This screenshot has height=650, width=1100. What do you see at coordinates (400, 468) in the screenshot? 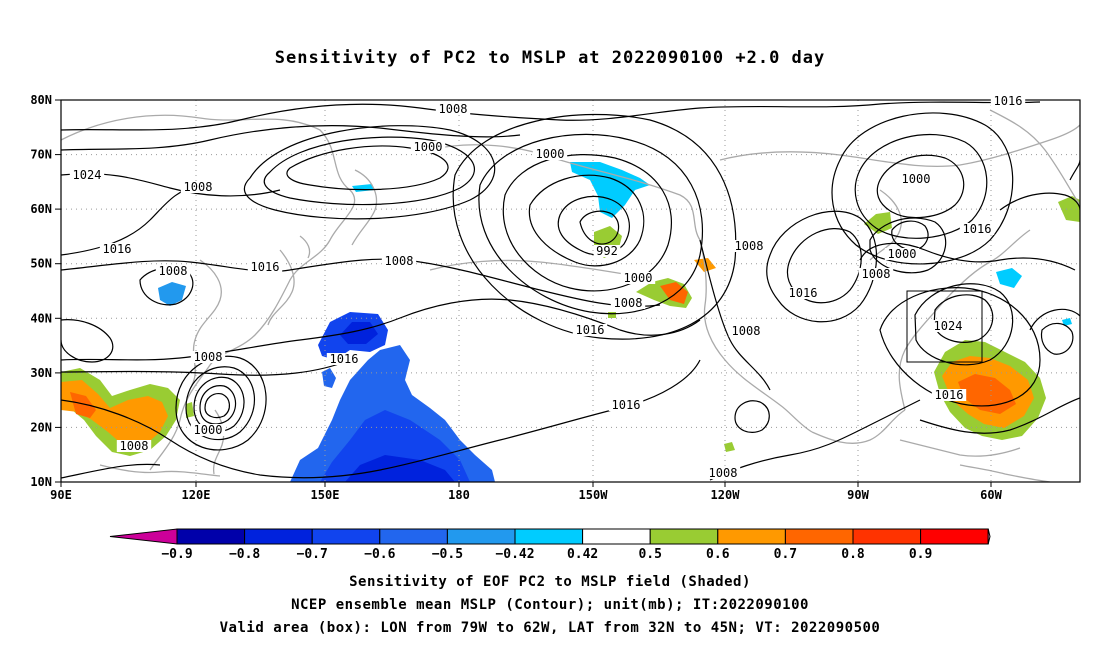
I see `negative-sensitivity-deep` at bounding box center [400, 468].